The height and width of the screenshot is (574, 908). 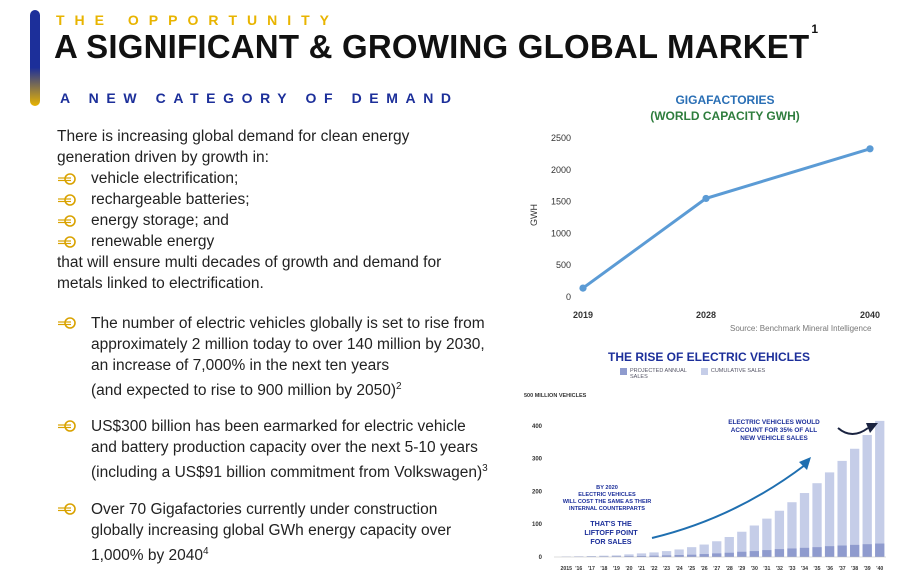 What do you see at coordinates (867, 569) in the screenshot?
I see `x-tick-label: '39` at bounding box center [867, 569].